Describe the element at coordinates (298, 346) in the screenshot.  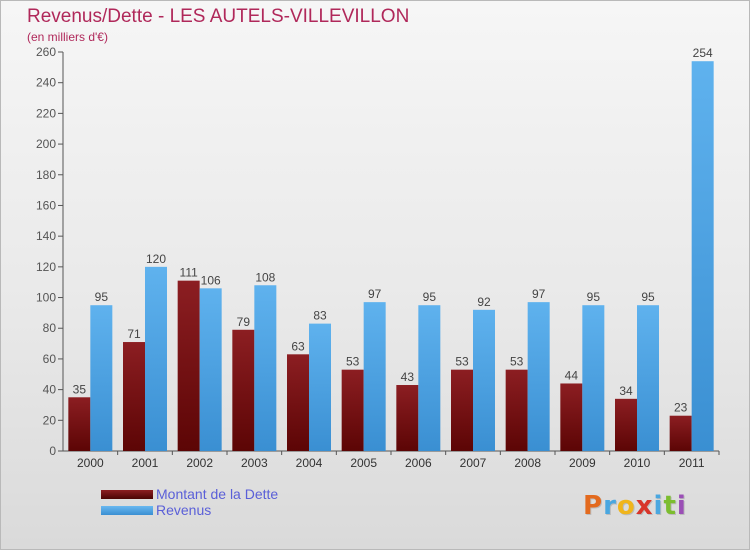
I see `data-label-dette: 63` at that location.